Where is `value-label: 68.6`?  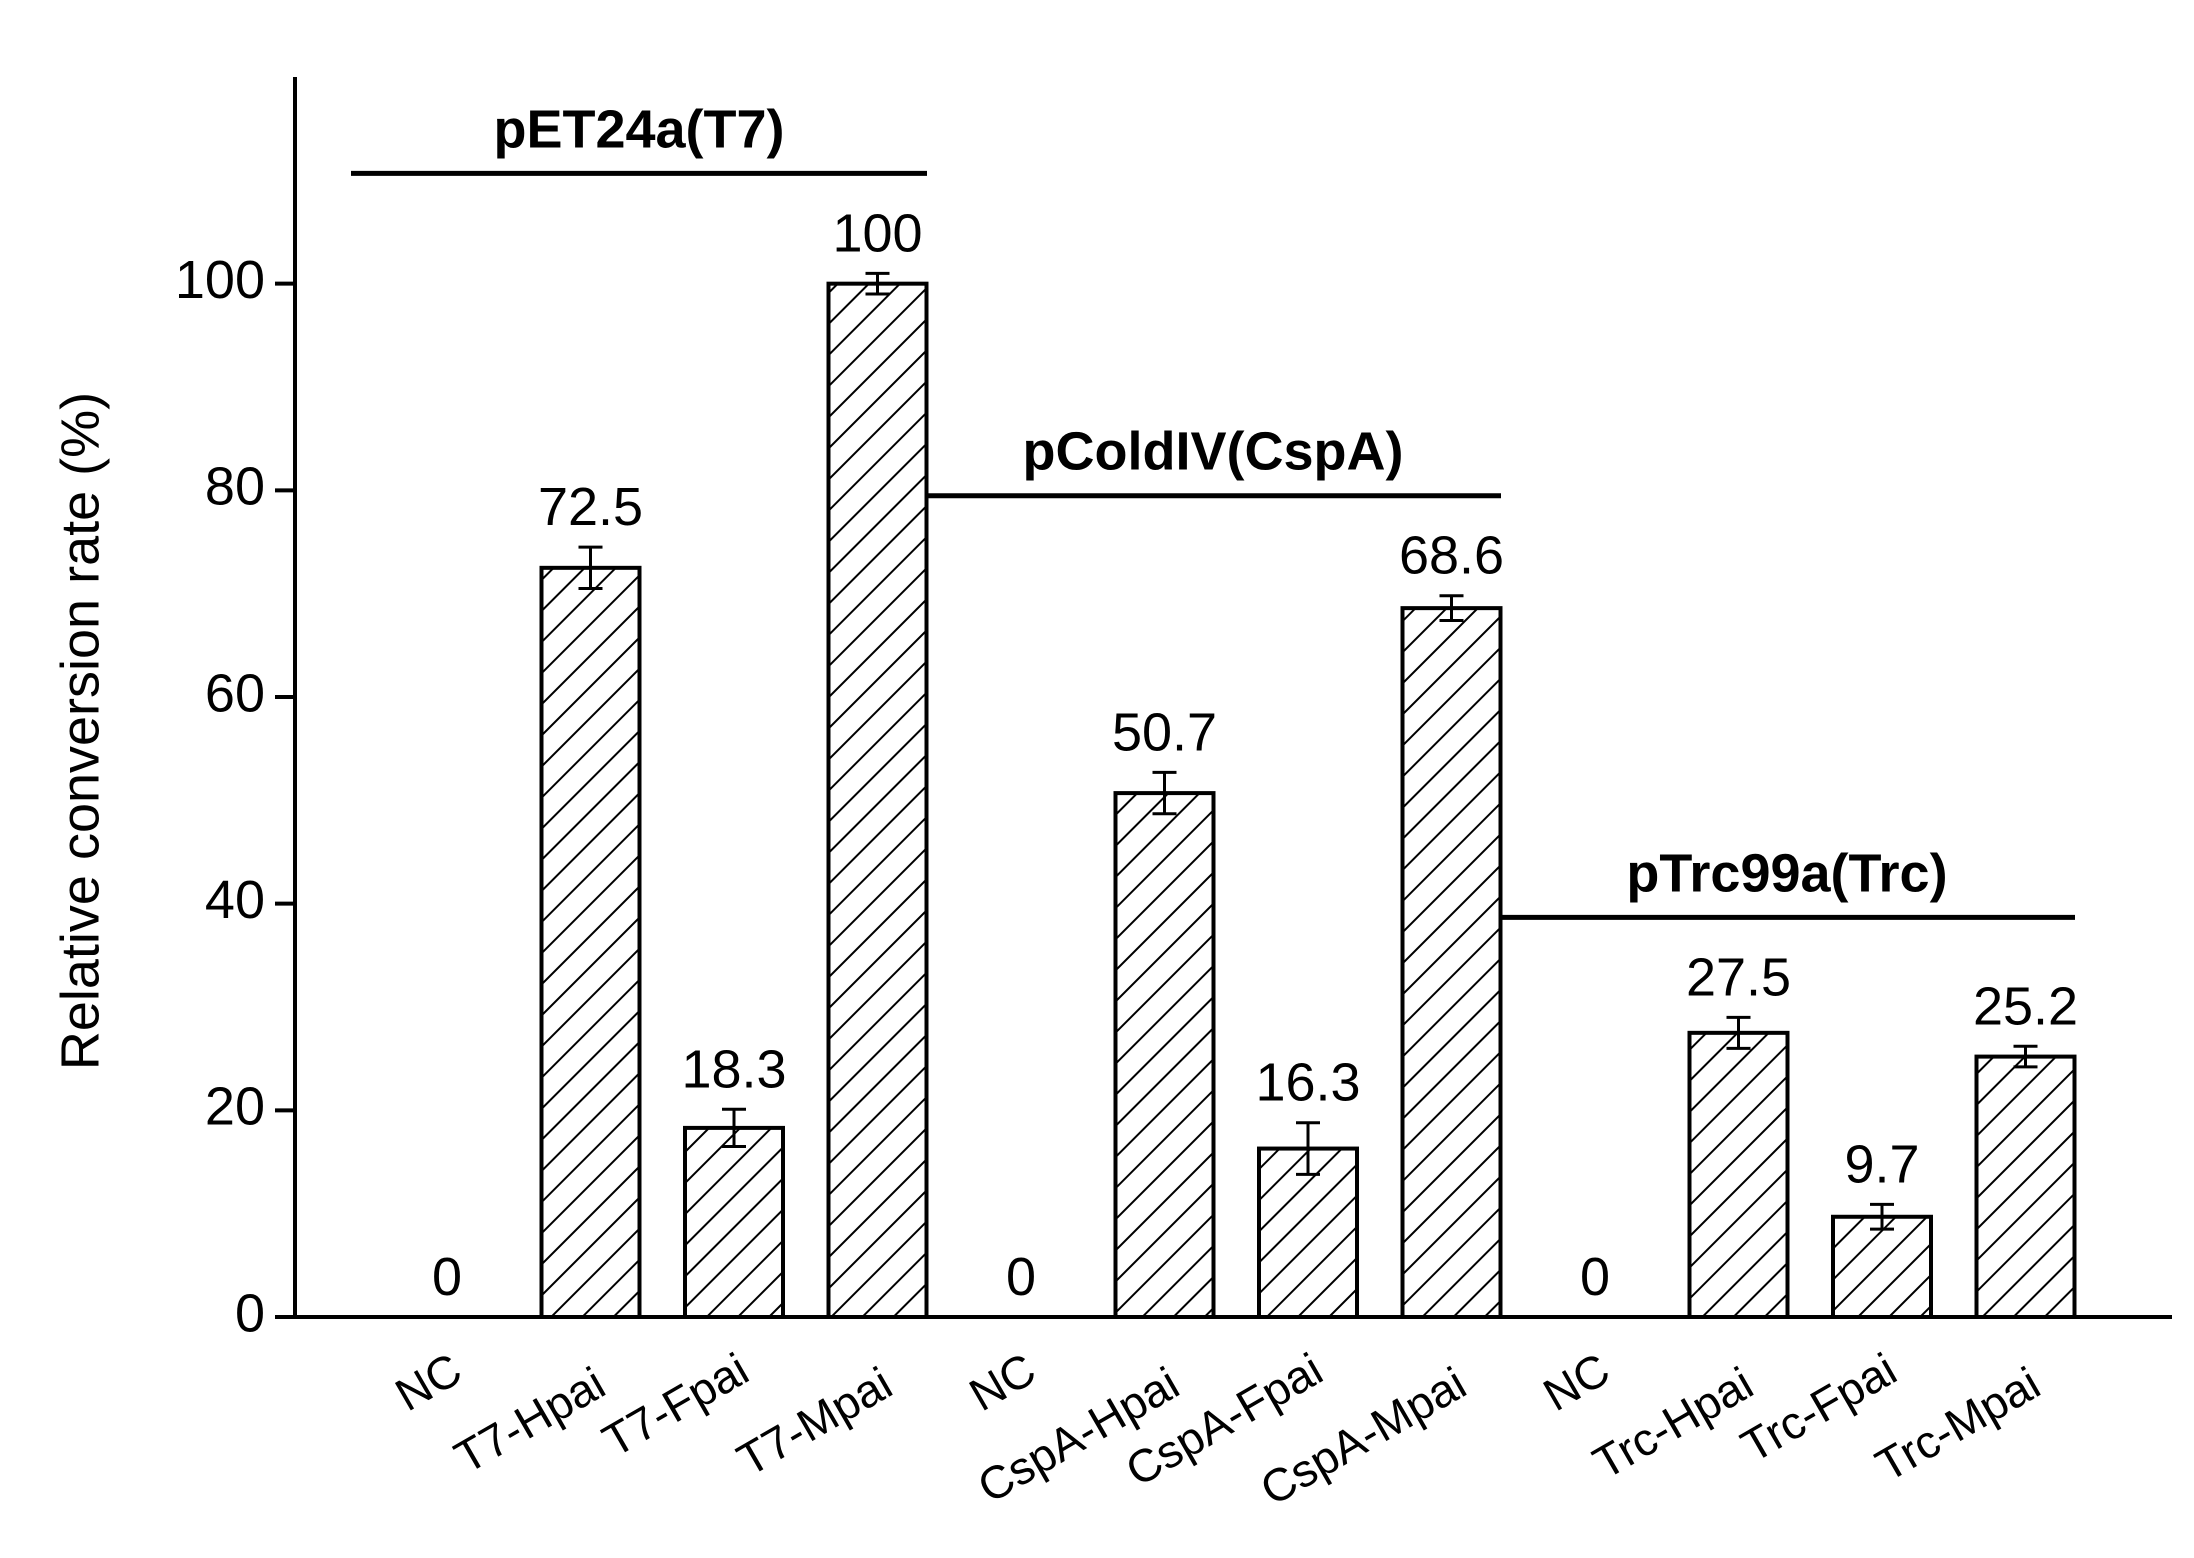
value-label: 68.6 is located at coordinates (1451, 556).